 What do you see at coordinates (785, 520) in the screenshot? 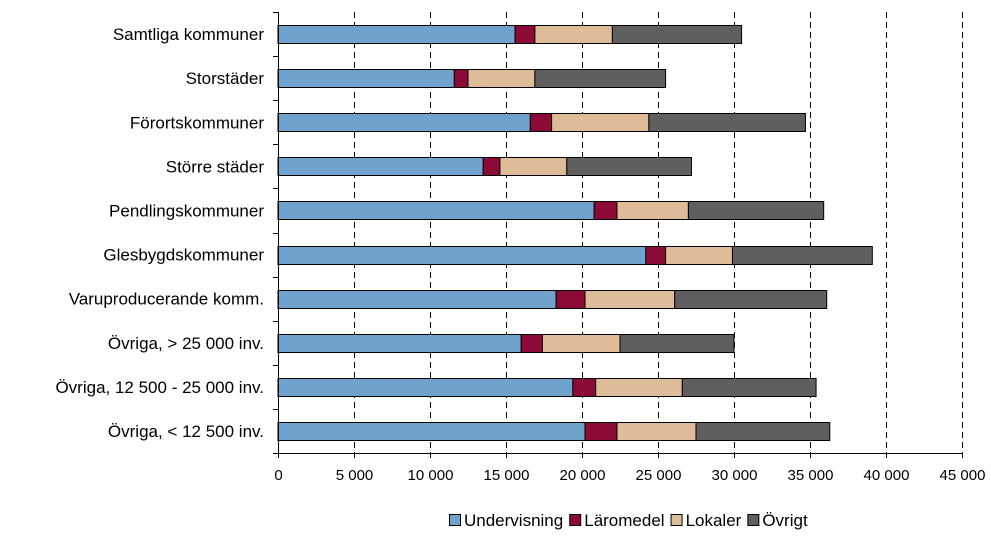
I see `legend-label: Övrigt` at bounding box center [785, 520].